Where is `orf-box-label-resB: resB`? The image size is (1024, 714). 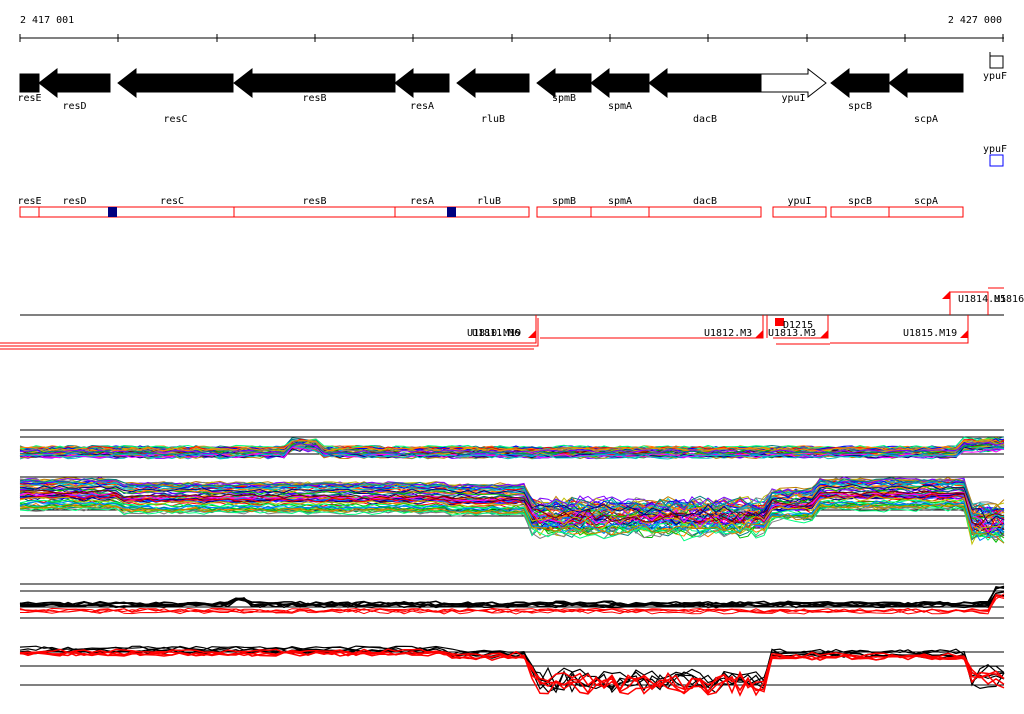 orf-box-label-resB: resB is located at coordinates (314, 201).